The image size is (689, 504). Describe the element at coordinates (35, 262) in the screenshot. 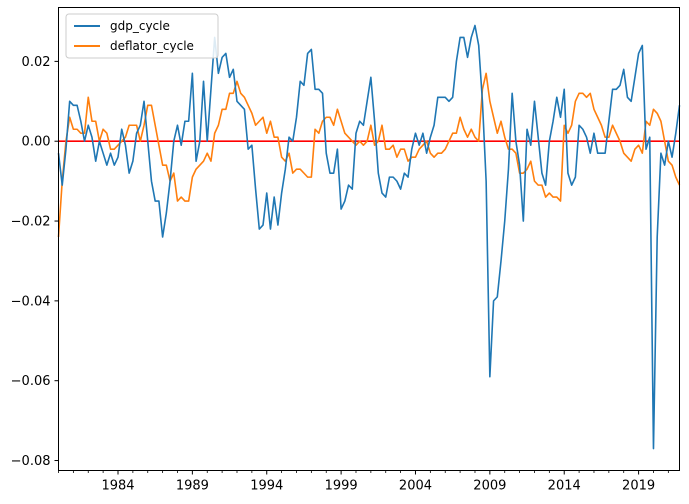

I see `y-axis: 0.02 0.00 −0.02 −0.04 −0.06 −0.08` at that location.